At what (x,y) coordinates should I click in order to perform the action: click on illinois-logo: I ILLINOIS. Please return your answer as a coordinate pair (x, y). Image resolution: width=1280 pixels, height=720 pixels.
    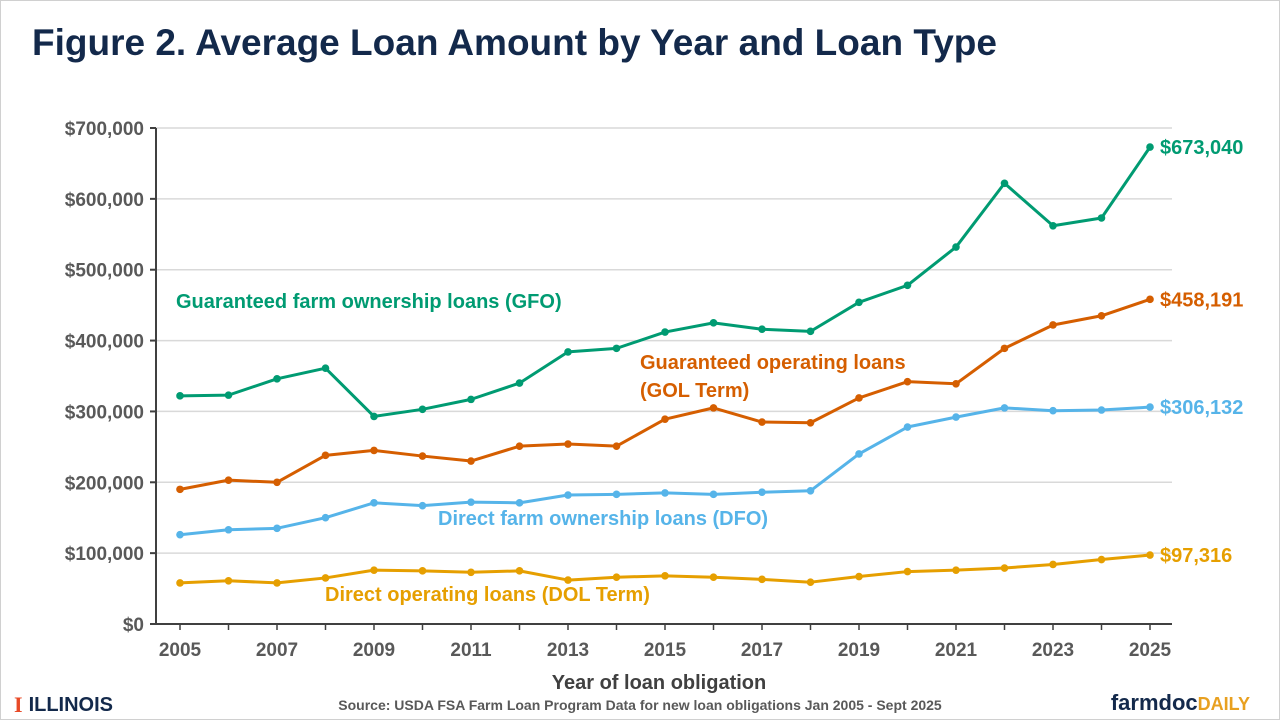
    Looking at the image, I should click on (63, 705).